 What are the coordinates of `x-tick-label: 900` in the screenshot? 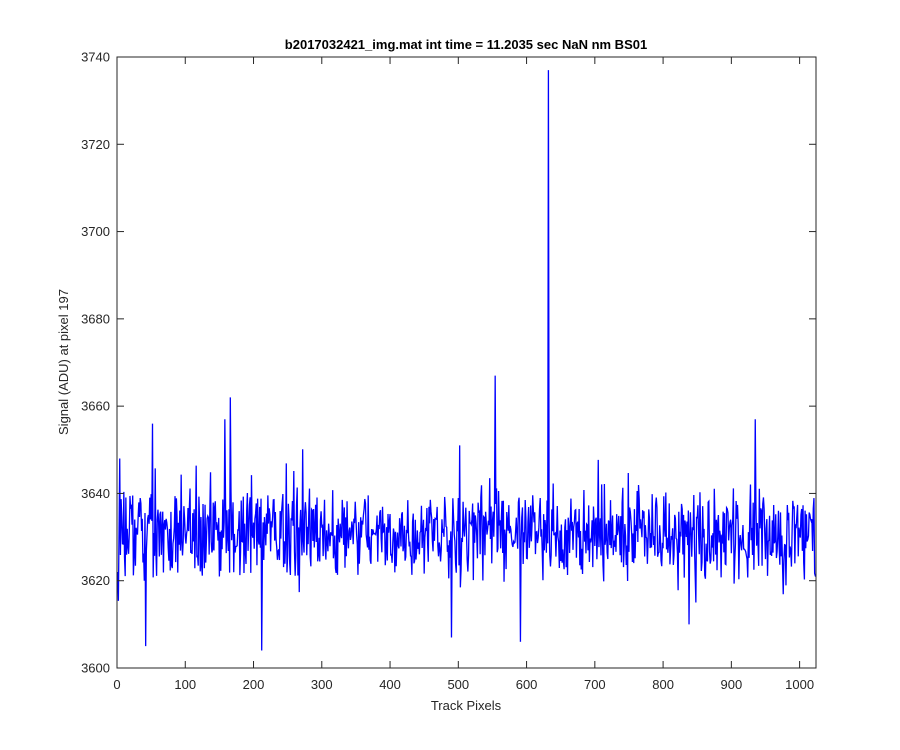 It's located at (732, 684).